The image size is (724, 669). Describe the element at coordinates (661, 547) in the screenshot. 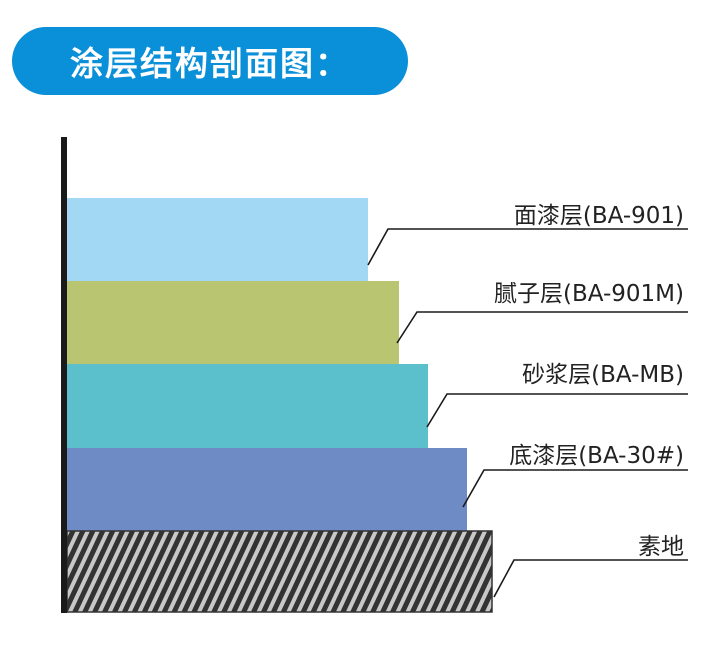

I see `label-substrate: 素地` at that location.